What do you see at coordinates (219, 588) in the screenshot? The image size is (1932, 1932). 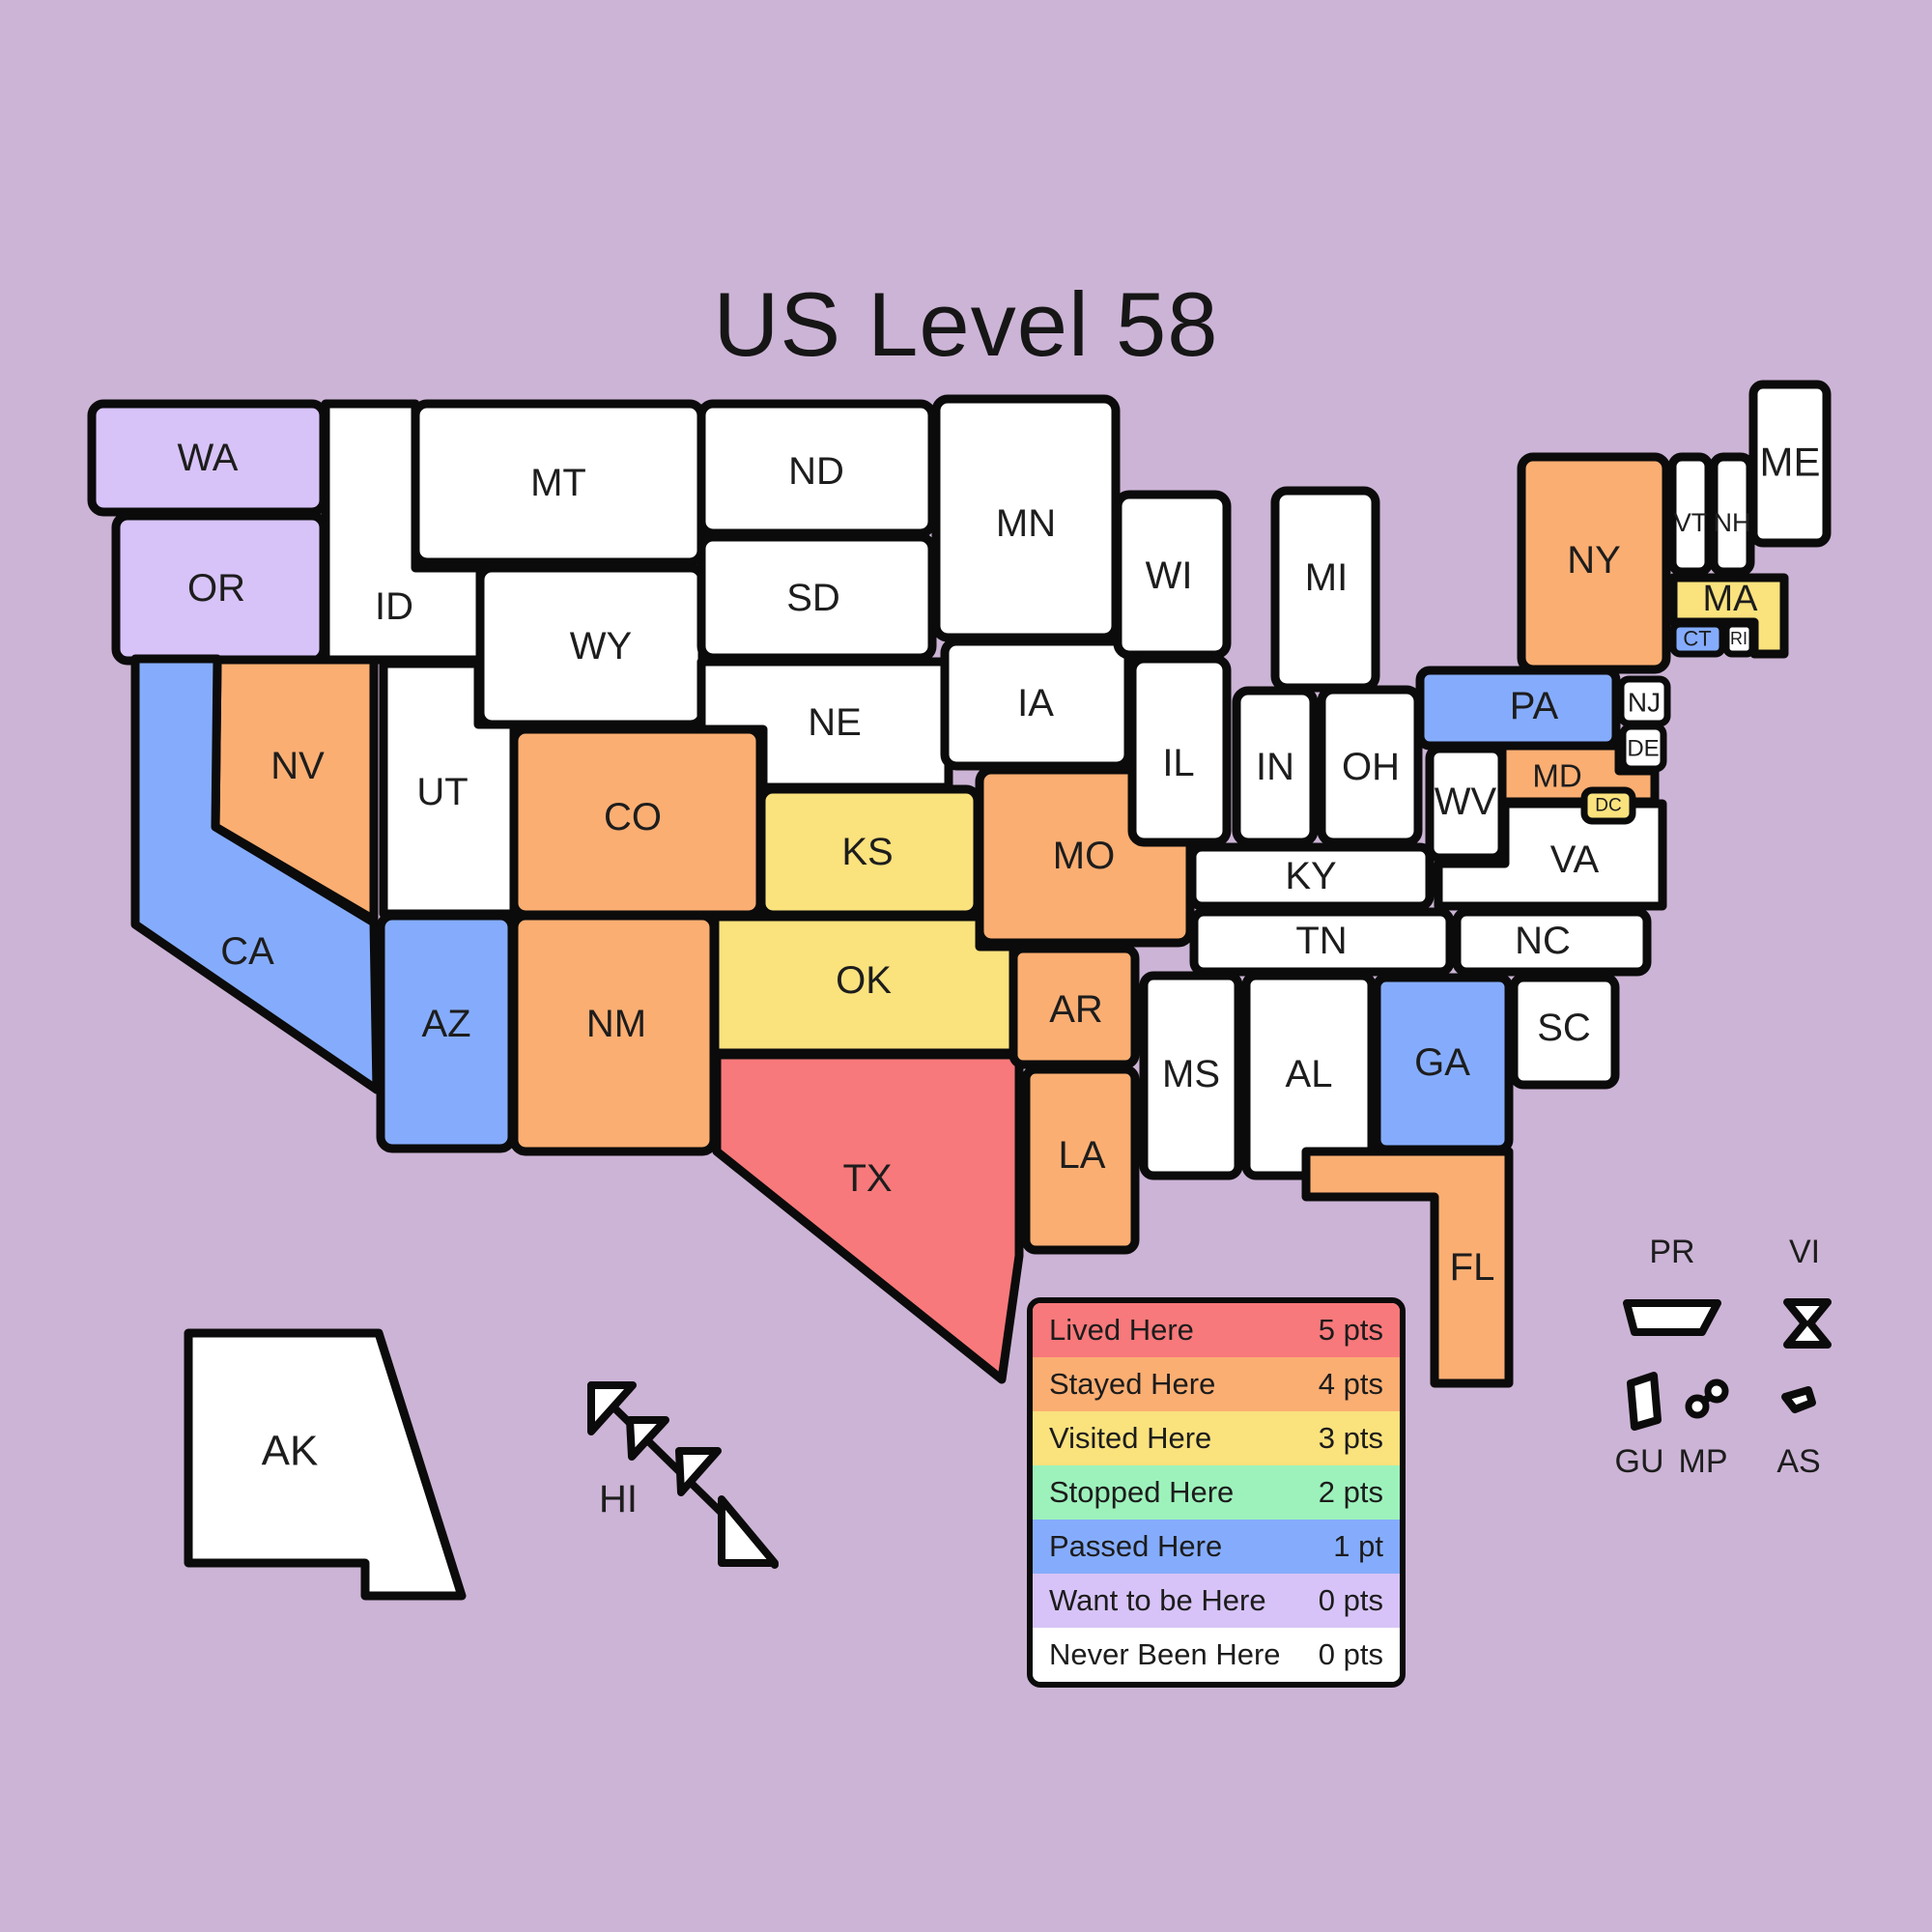 I see `state-or` at bounding box center [219, 588].